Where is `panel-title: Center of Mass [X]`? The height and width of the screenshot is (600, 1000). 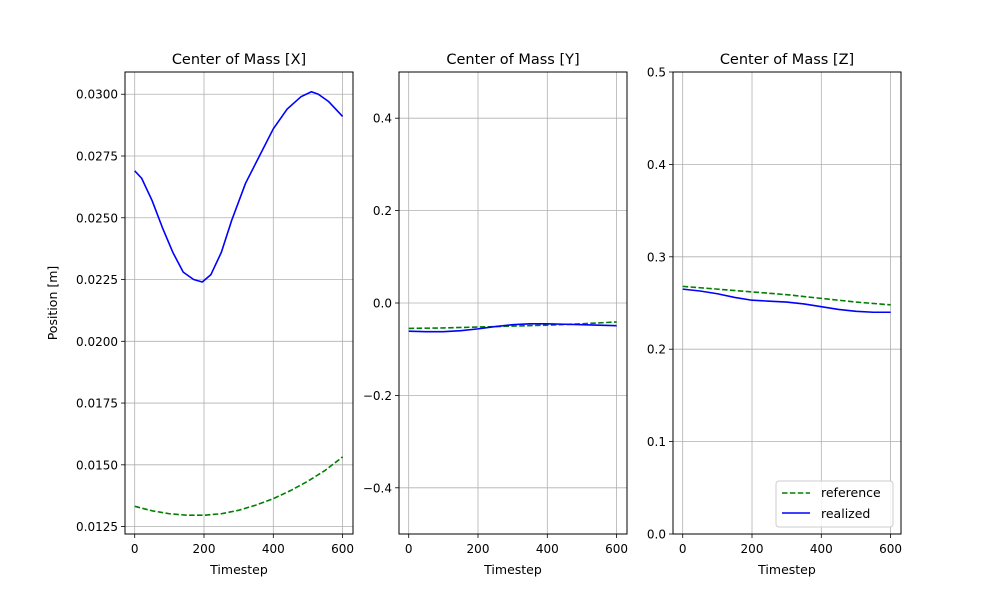 panel-title: Center of Mass [X] is located at coordinates (239, 60).